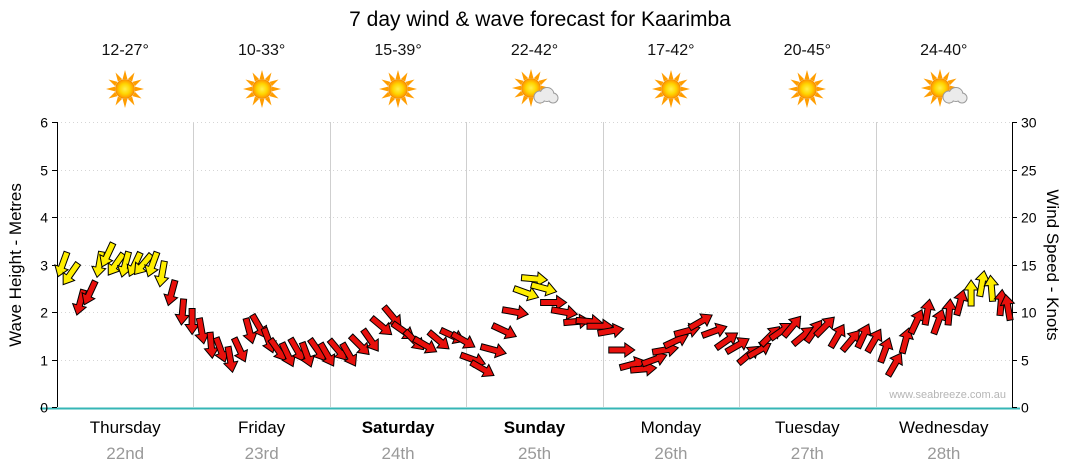 This screenshot has height=475, width=1080. I want to click on left-axis-tick-label: 1, so click(44, 361).